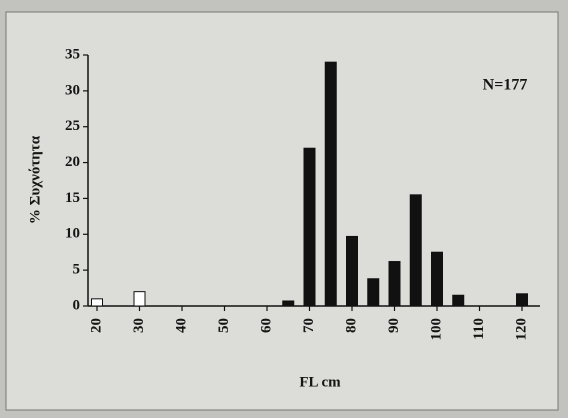 This screenshot has height=418, width=568. What do you see at coordinates (72, 54) in the screenshot?
I see `y-tick-label: 35` at bounding box center [72, 54].